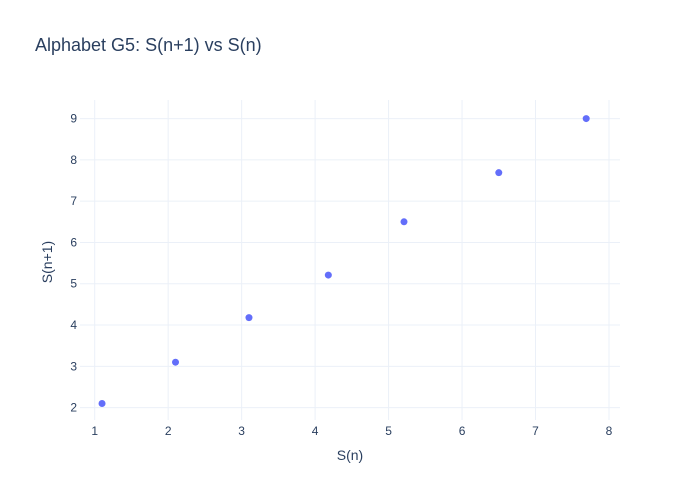  Describe the element at coordinates (73, 325) in the screenshot. I see `y-tick-label: 4` at that location.